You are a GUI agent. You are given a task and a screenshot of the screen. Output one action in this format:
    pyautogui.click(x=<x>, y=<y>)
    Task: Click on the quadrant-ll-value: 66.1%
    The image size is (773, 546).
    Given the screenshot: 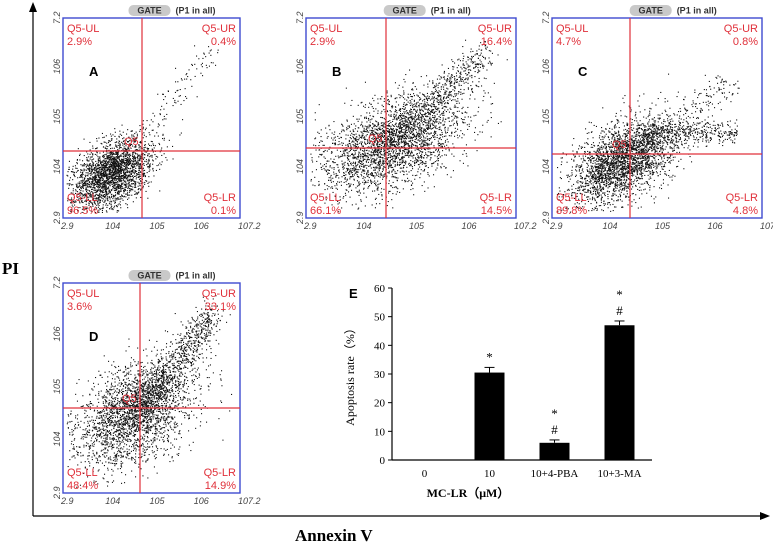 What is the action you would take?
    pyautogui.click(x=325, y=211)
    